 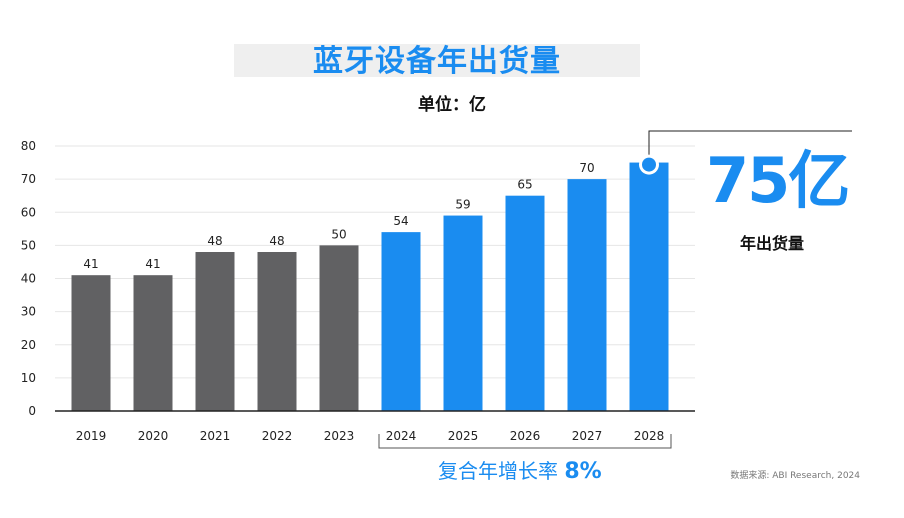 What do you see at coordinates (28, 179) in the screenshot?
I see `y-tick-label: 70` at bounding box center [28, 179].